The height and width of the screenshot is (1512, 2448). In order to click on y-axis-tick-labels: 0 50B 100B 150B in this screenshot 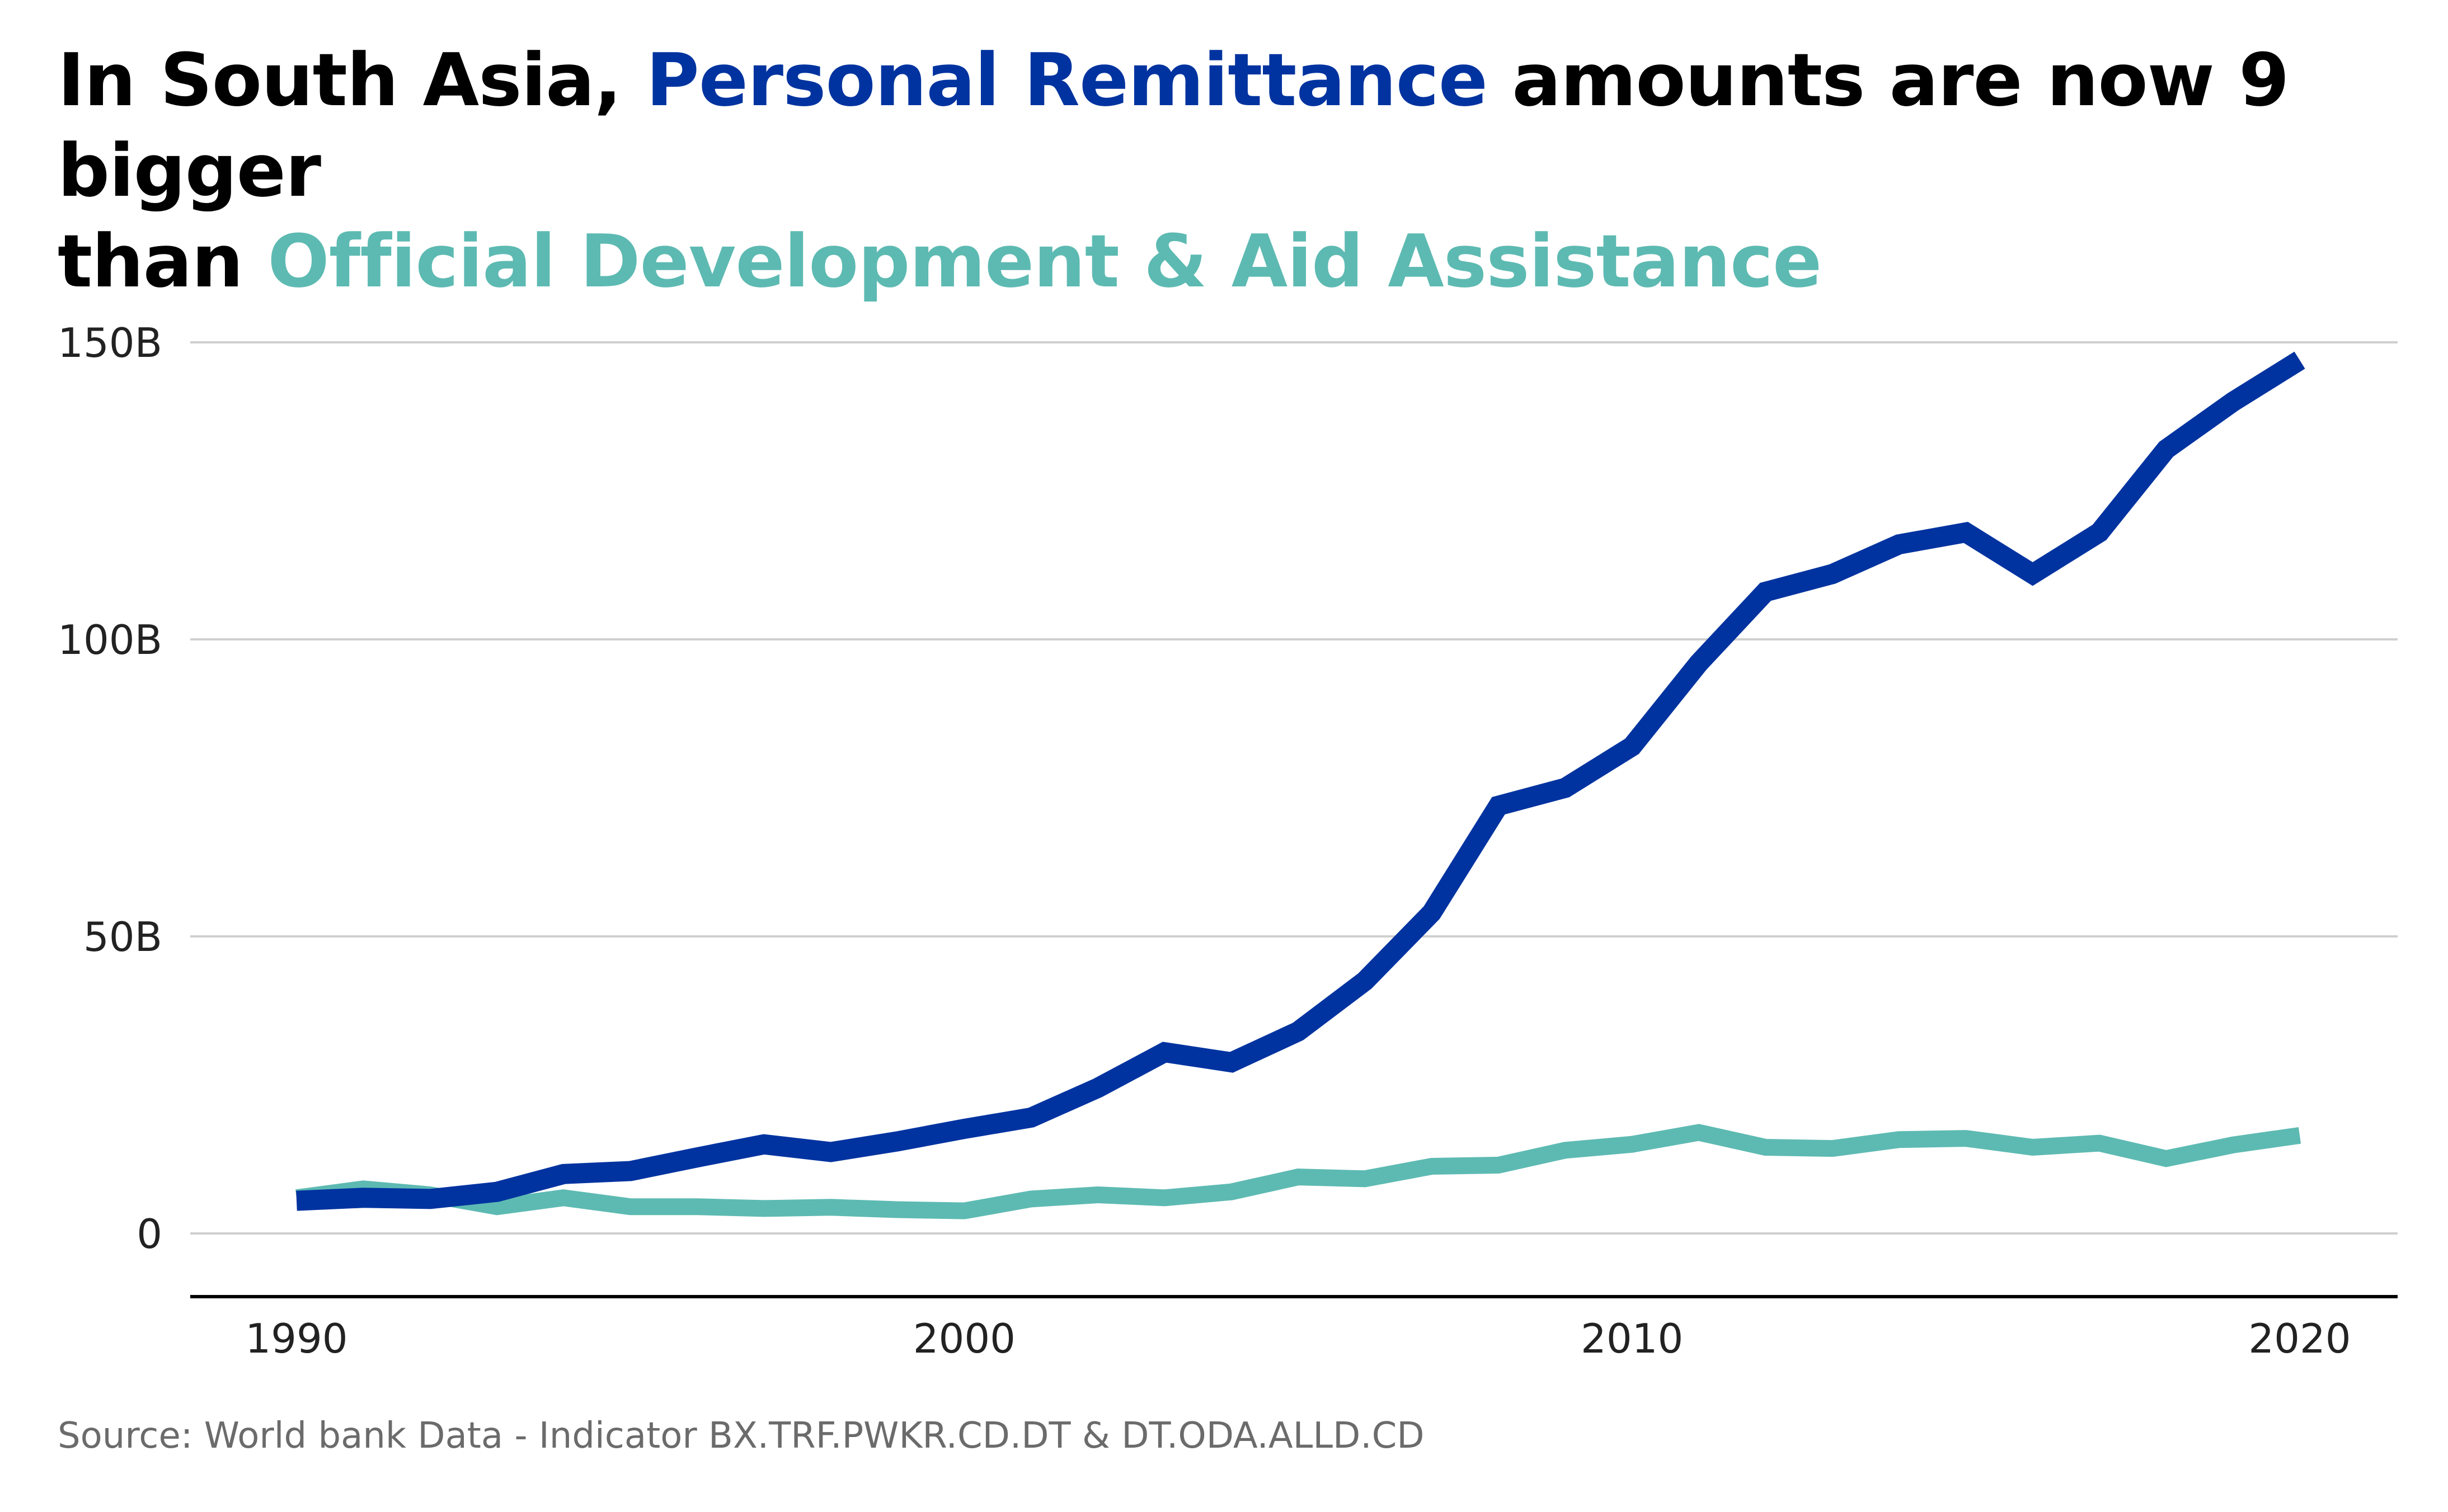, I will do `click(110, 788)`.